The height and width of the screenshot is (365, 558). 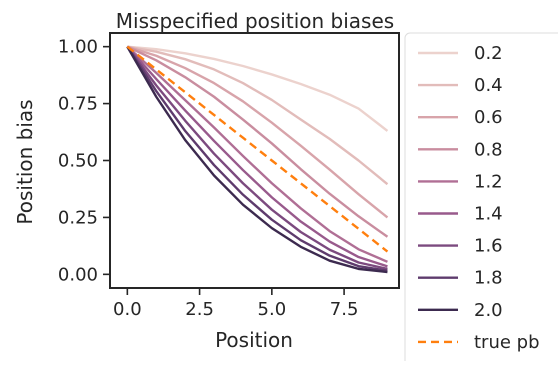 I want to click on x-tick-label: 5.0, so click(x=272, y=309).